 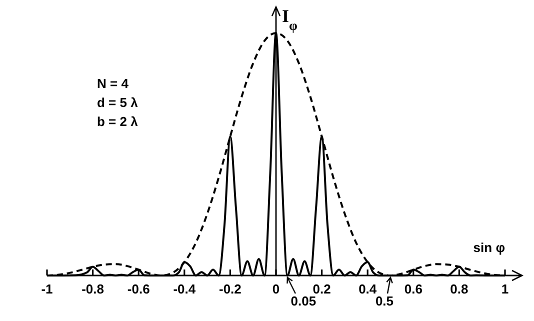 What do you see at coordinates (489, 247) in the screenshot?
I see `x-axis-title: sin φ` at bounding box center [489, 247].